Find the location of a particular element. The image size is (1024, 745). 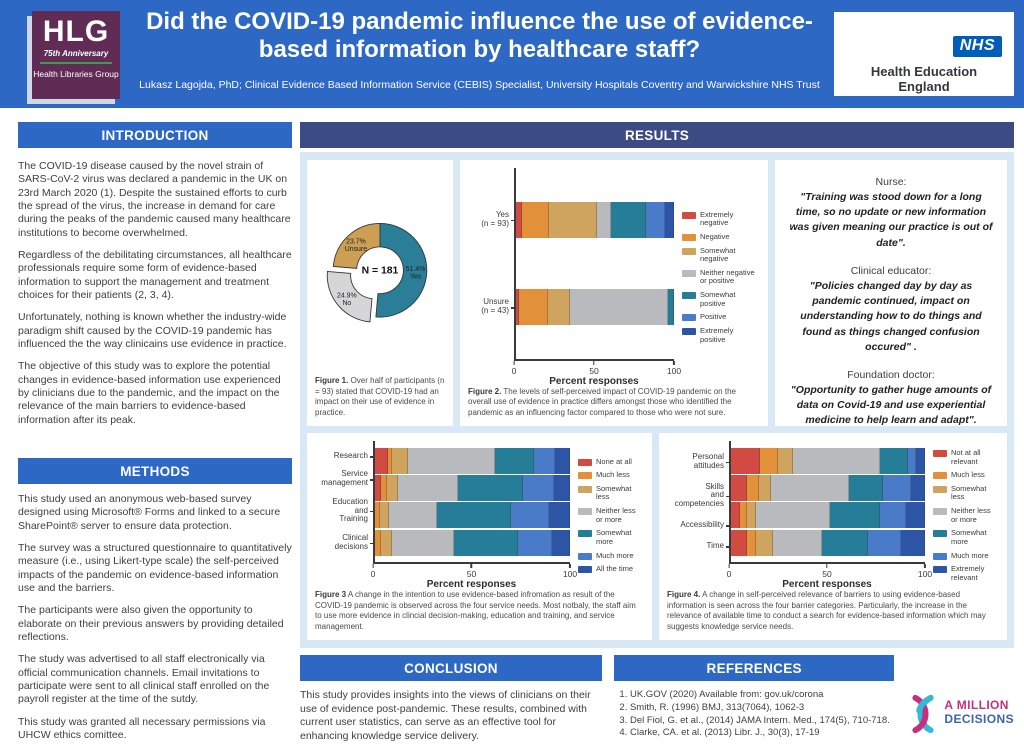

figure4-x-axis: 0 50 100 is located at coordinates (829, 570).